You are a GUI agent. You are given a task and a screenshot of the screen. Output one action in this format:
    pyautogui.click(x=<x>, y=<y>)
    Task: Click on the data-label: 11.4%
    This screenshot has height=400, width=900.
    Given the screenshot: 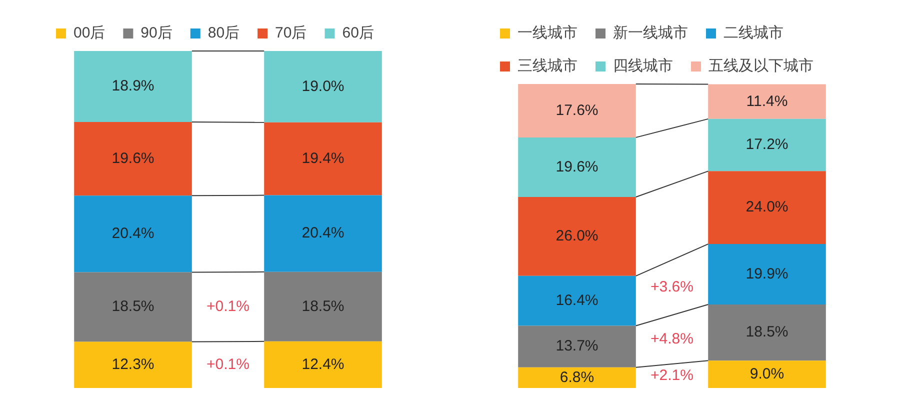 What is the action you would take?
    pyautogui.click(x=767, y=101)
    